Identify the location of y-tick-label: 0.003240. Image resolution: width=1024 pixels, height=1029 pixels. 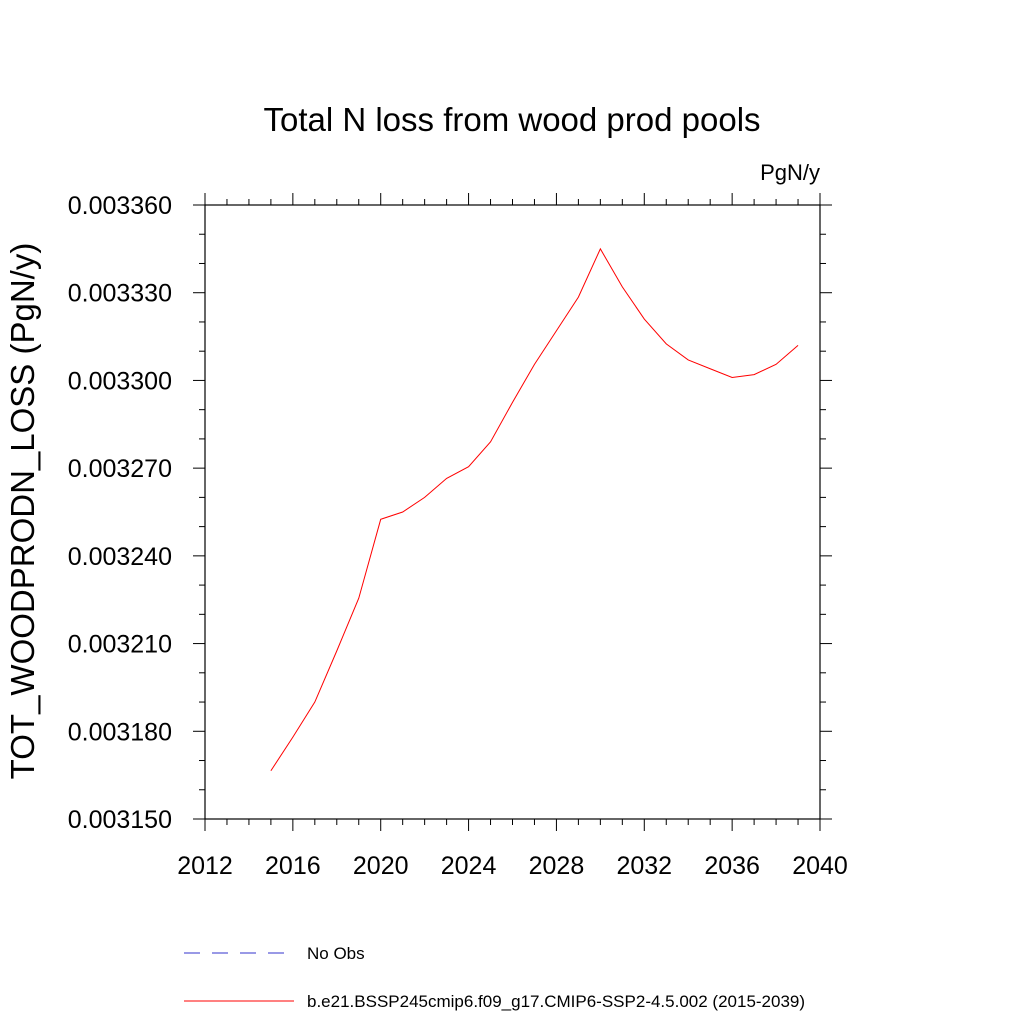
(120, 557).